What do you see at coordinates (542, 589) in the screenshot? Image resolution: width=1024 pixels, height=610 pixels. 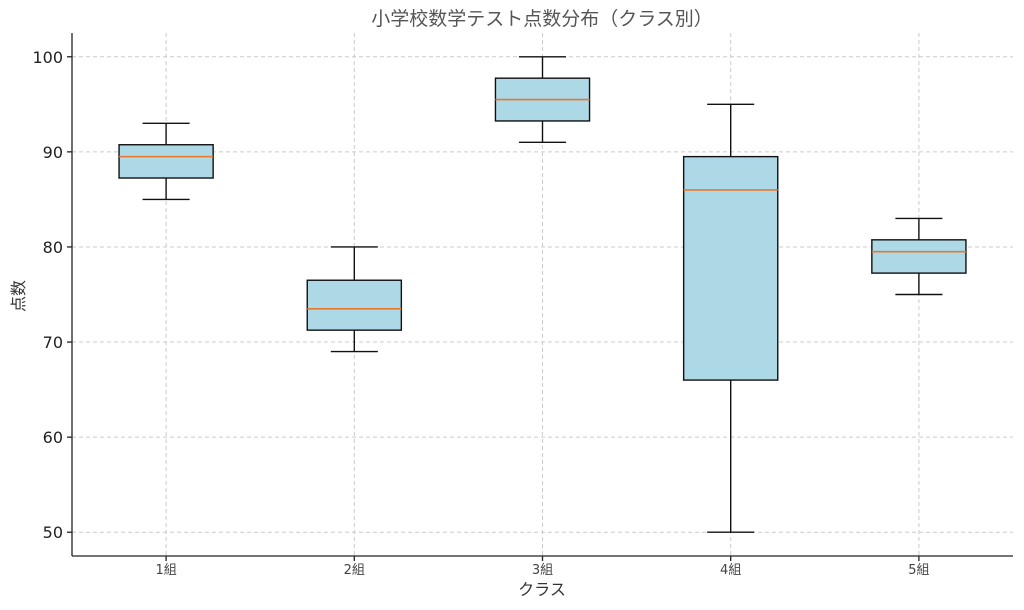 I see `x-axis-label: クラス` at bounding box center [542, 589].